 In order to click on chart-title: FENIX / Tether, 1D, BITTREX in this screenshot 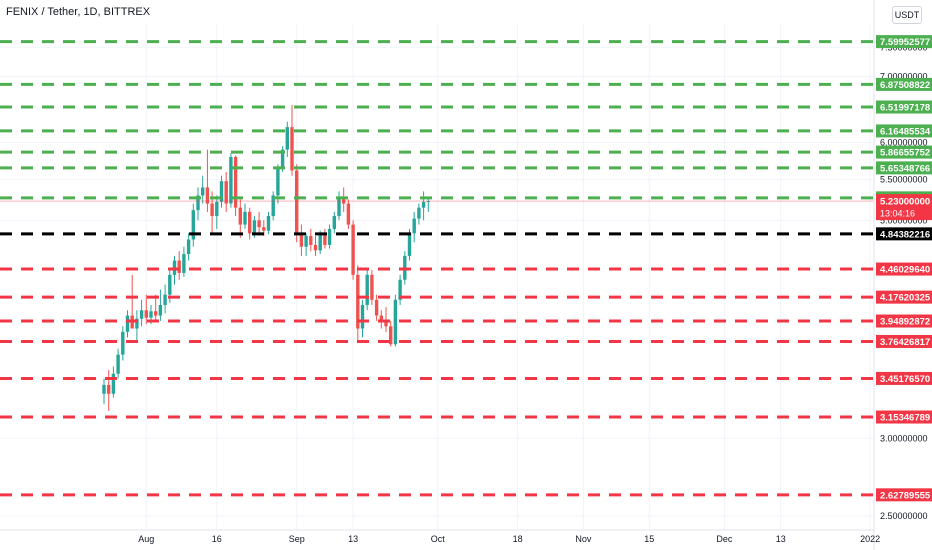, I will do `click(78, 12)`.